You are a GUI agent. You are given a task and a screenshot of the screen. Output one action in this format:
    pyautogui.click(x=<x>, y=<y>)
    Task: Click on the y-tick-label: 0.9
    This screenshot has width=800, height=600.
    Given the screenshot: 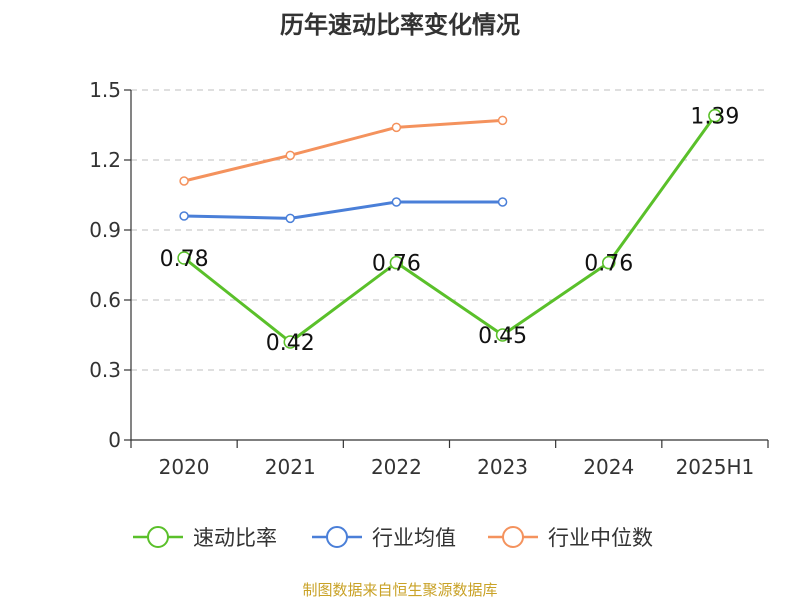 What is the action you would take?
    pyautogui.click(x=105, y=230)
    